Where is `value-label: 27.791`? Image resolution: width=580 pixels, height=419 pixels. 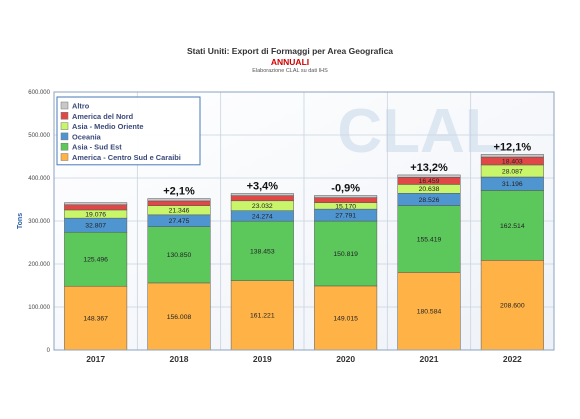 value-label: 27.791 is located at coordinates (345, 215).